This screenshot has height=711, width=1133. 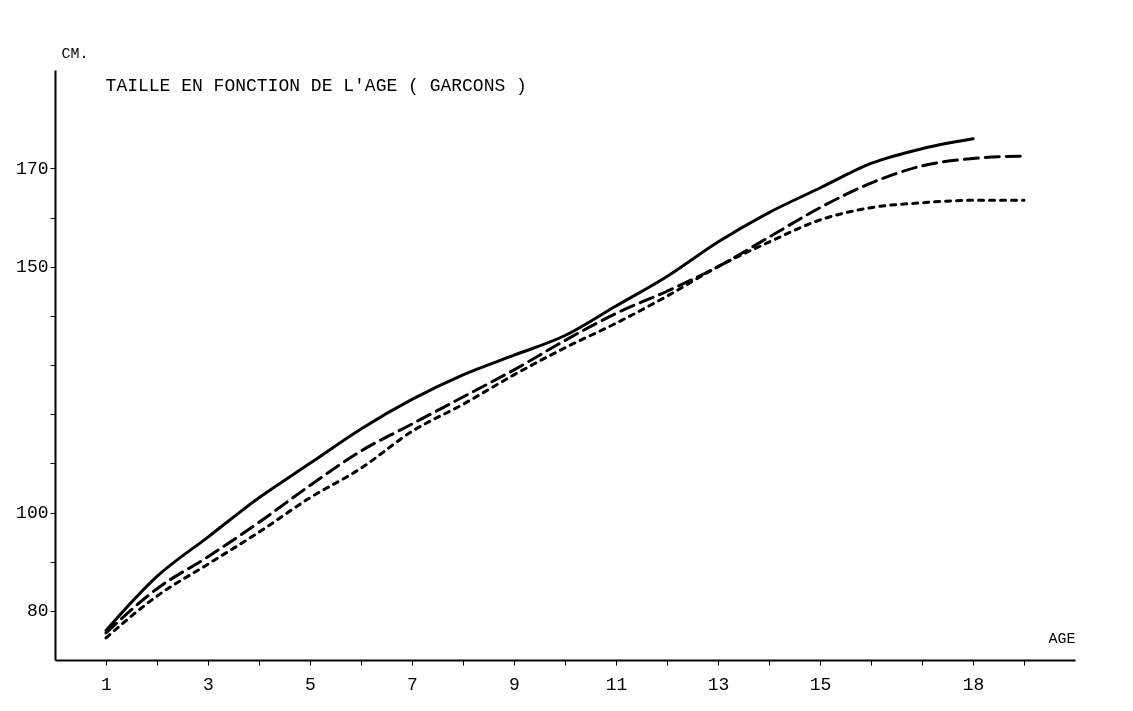 I want to click on x-tick-label: 11, so click(x=616, y=684).